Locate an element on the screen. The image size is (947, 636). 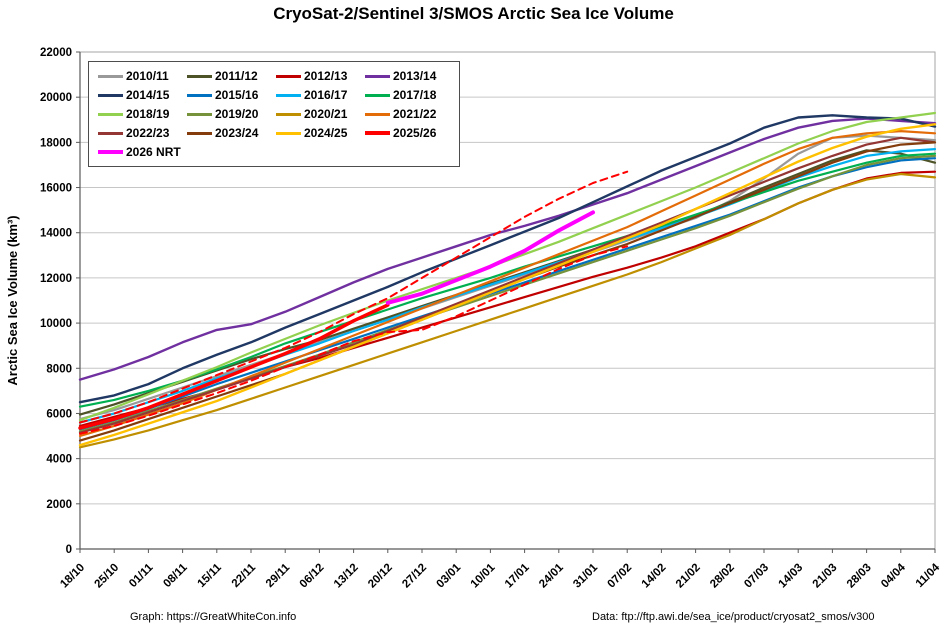
legend-item-2018-19: 2018/19 is located at coordinates (140, 114).